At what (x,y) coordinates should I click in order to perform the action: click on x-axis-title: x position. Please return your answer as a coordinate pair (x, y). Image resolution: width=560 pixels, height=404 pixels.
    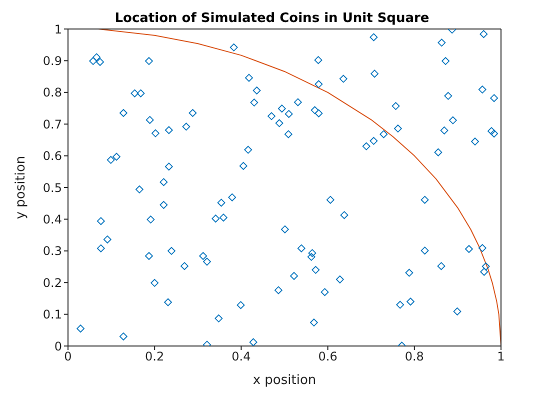
    Looking at the image, I should click on (284, 380).